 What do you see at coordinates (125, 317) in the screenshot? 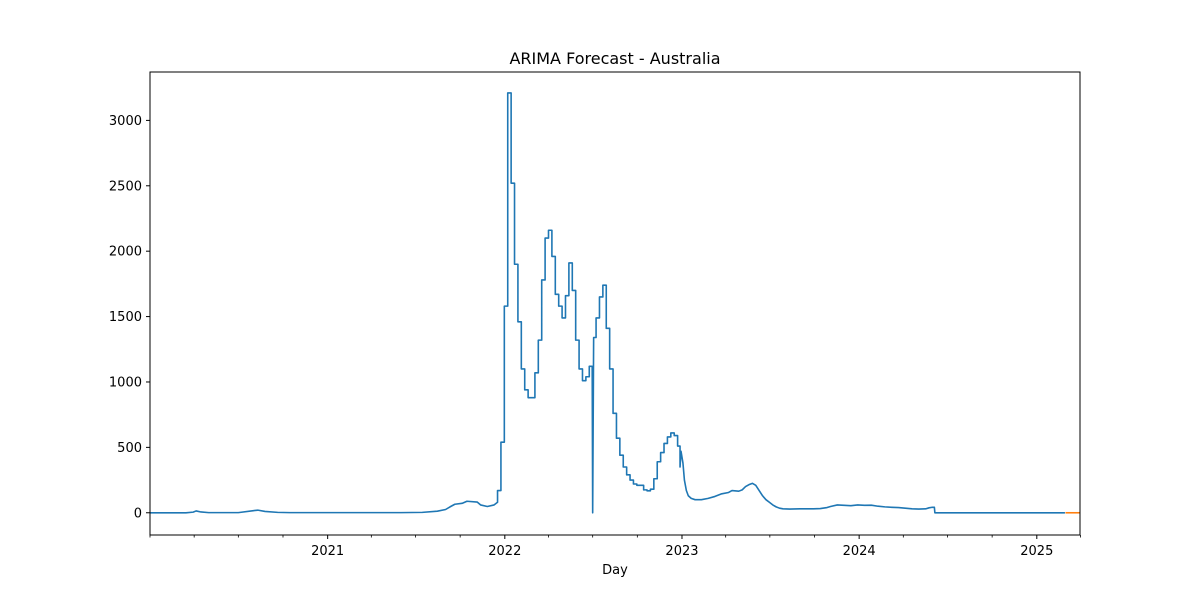
I see `y-tick-label: 1500` at bounding box center [125, 317].